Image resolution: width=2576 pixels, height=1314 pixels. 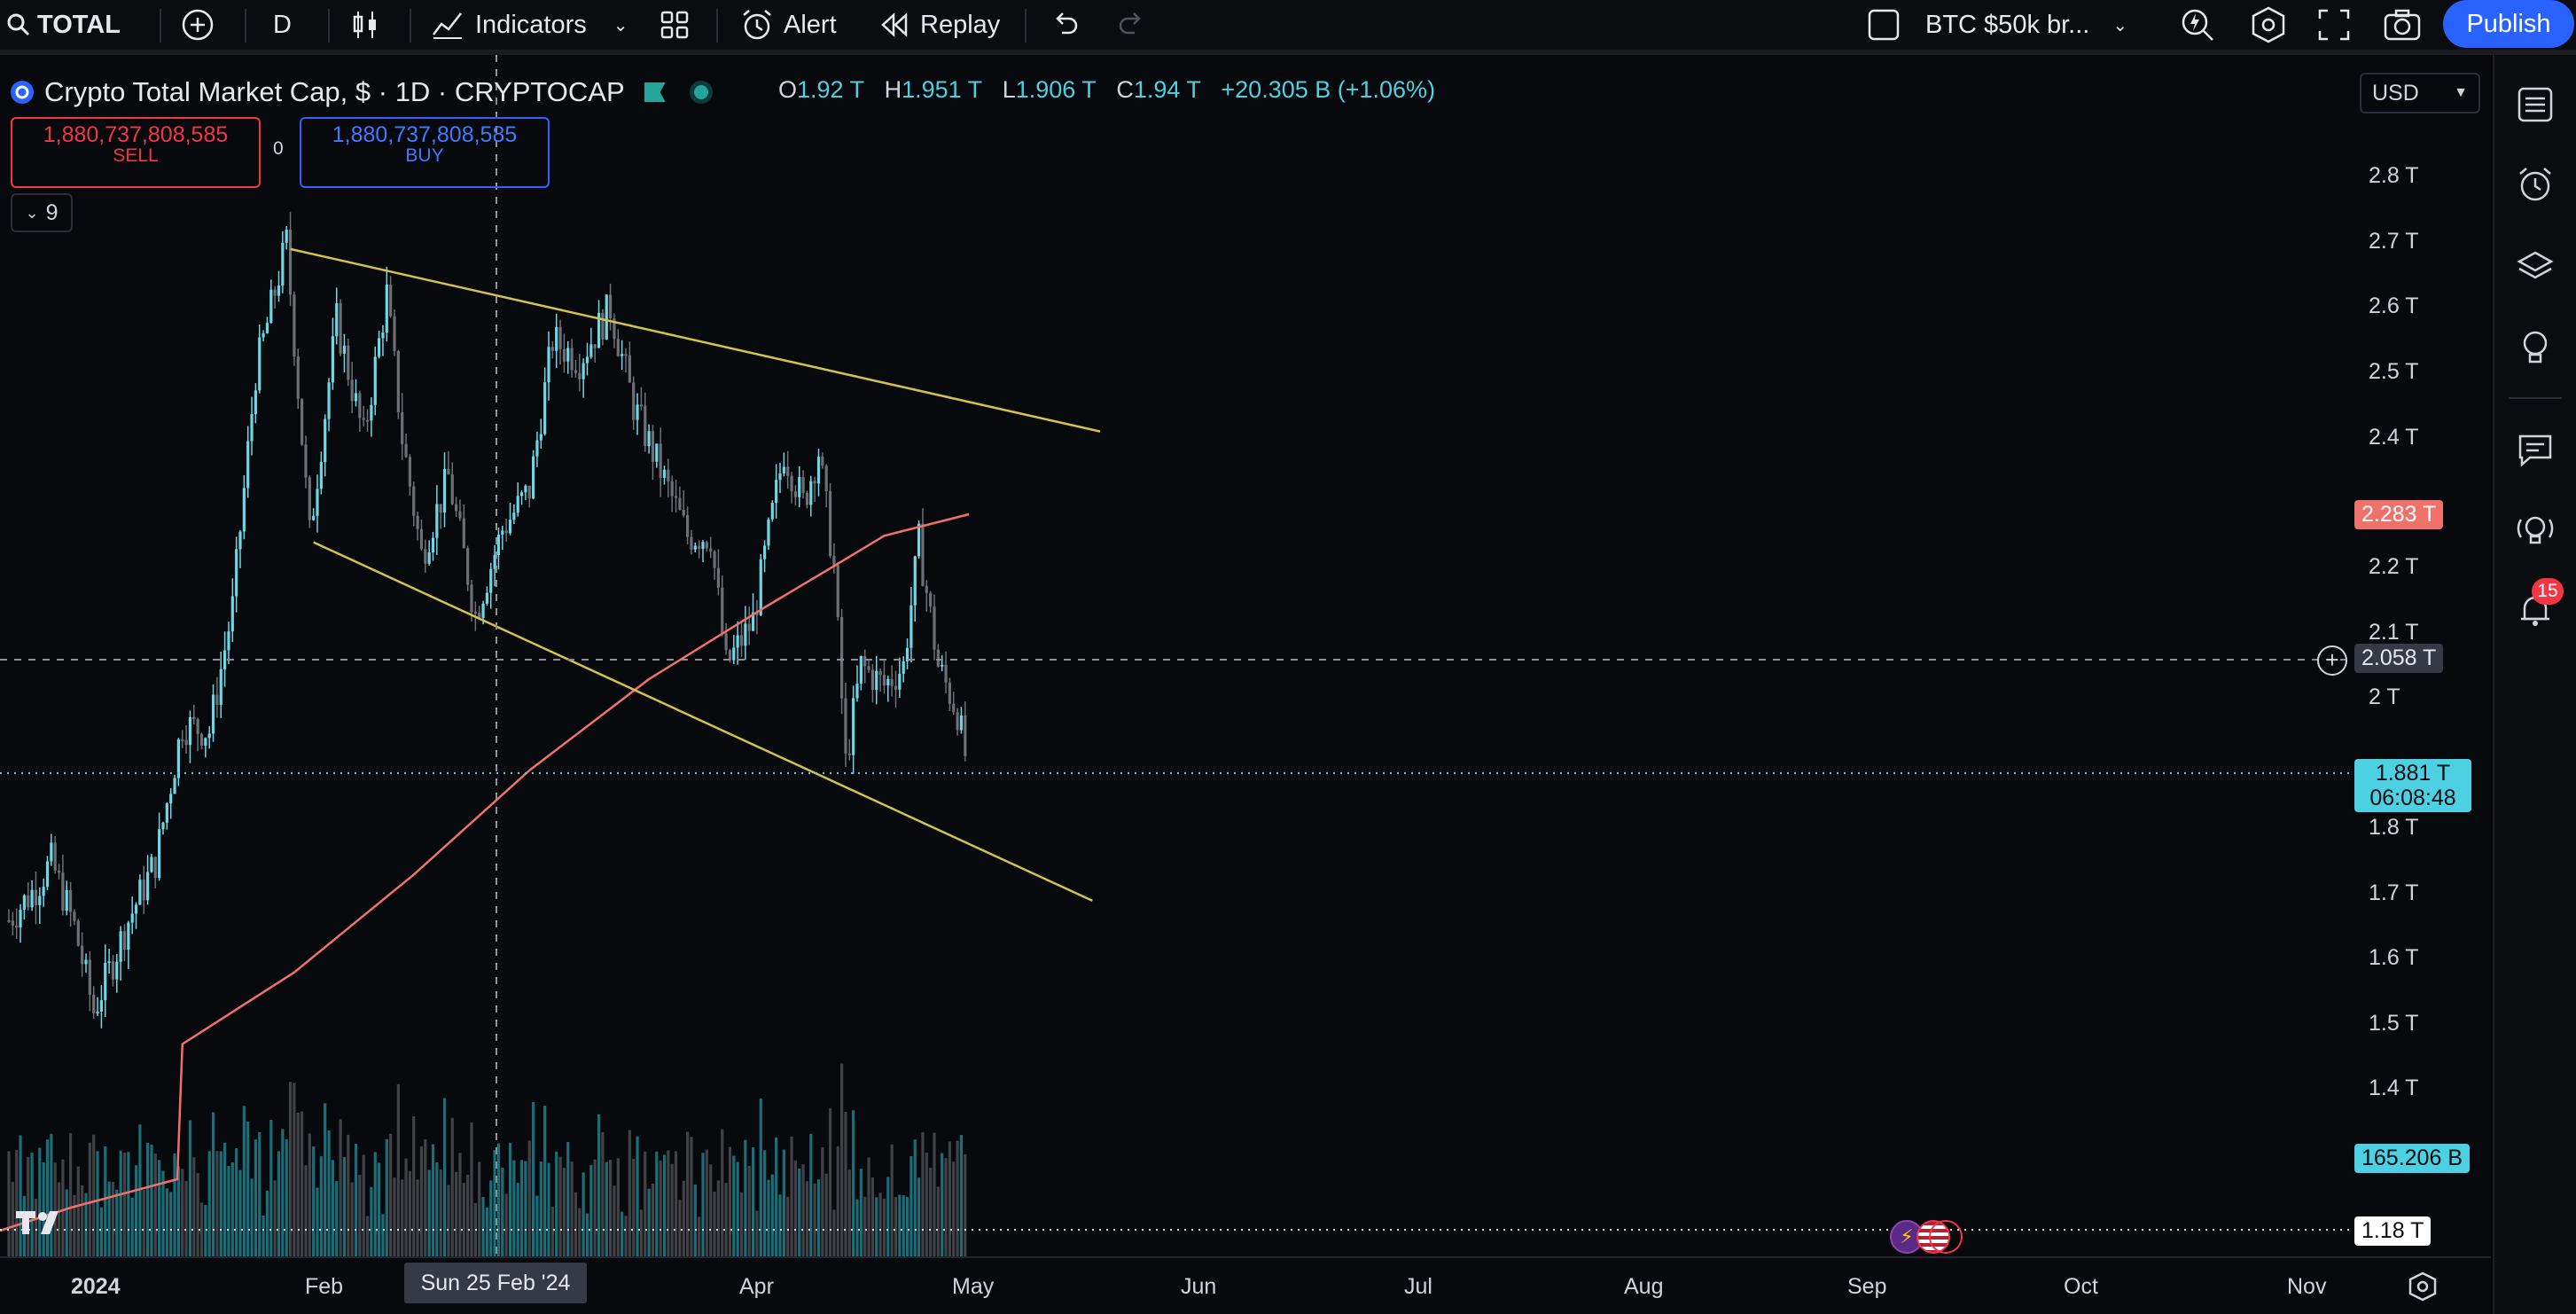 I want to click on watchlist-icon, so click(x=2535, y=104).